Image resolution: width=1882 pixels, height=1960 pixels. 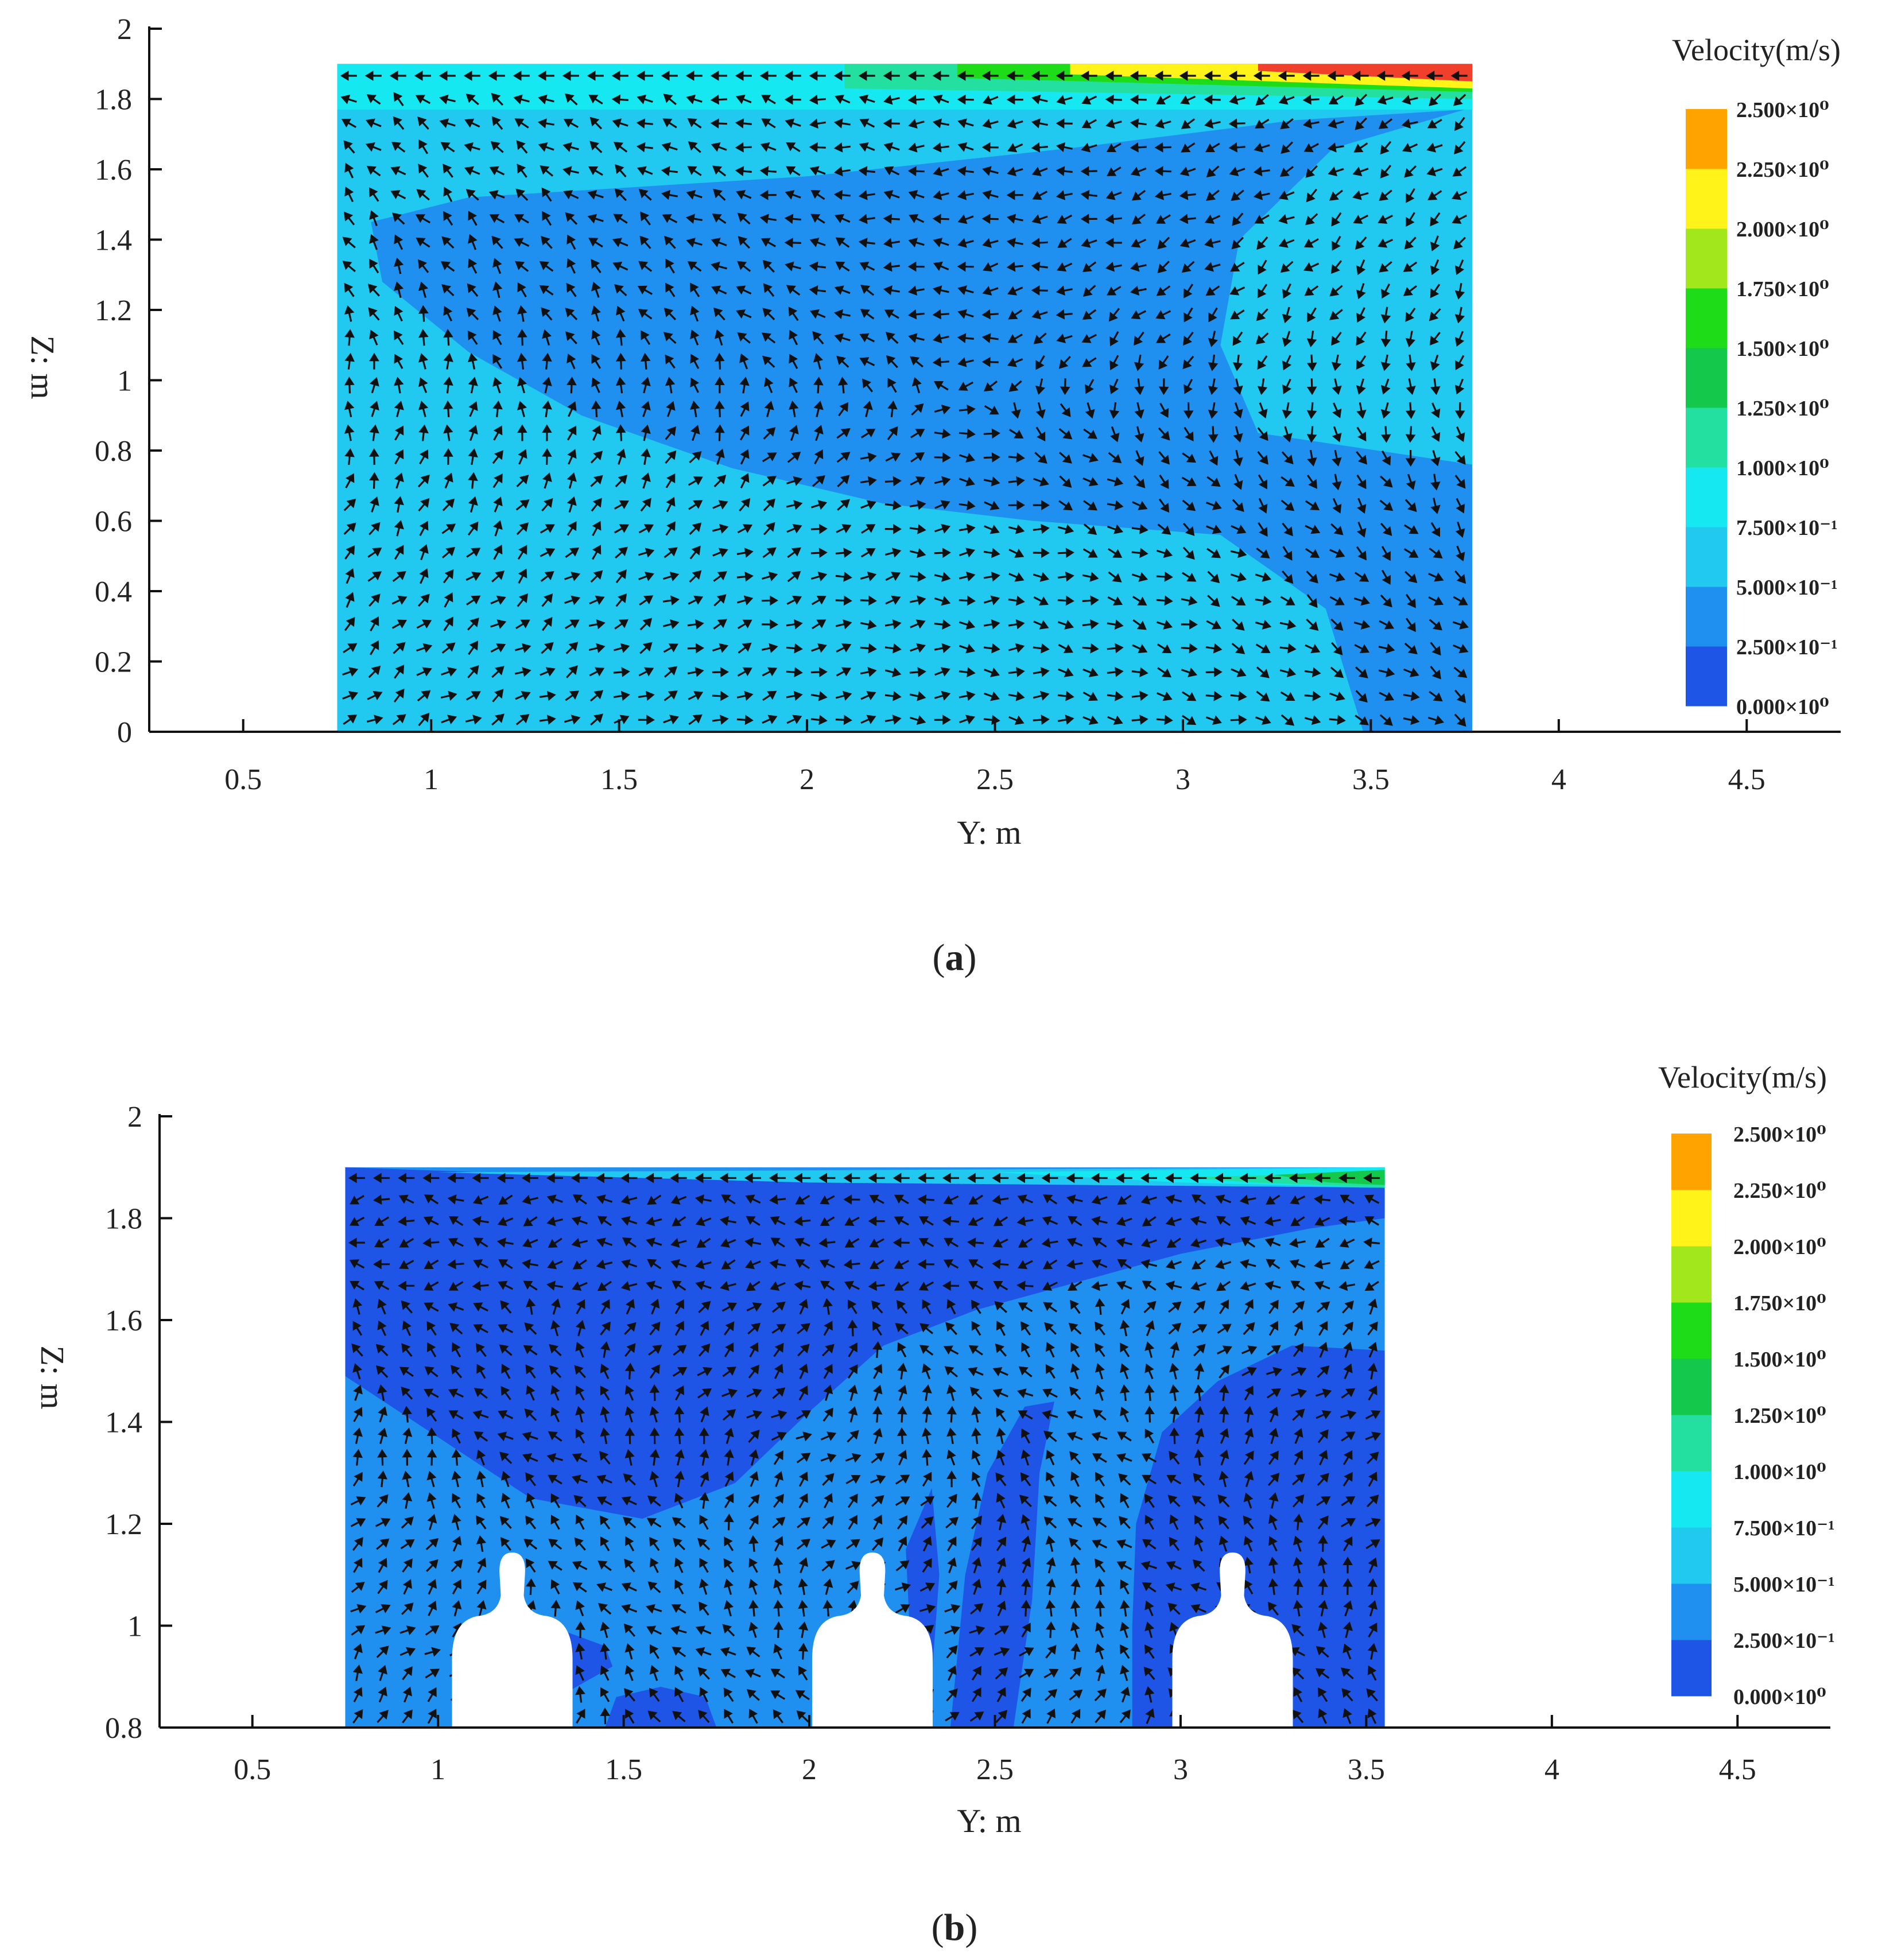 I want to click on colorbar-label: 2.250×10⁰, so click(x=1783, y=170).